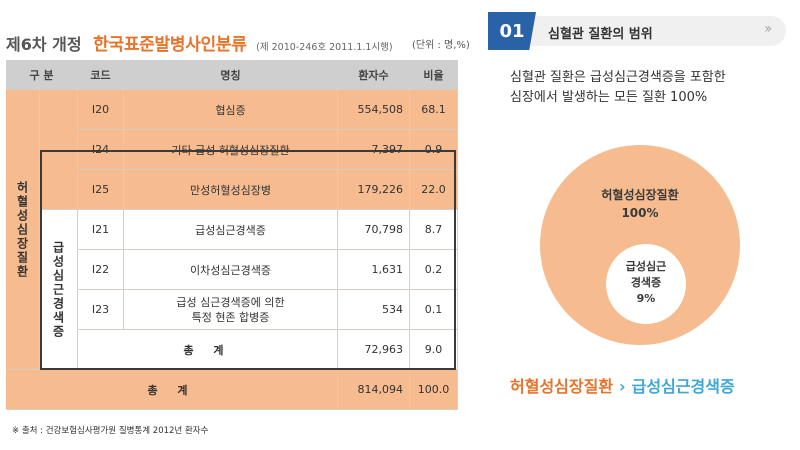 The image size is (800, 450). I want to click on relation-to: 급성심근경색증, so click(683, 386).